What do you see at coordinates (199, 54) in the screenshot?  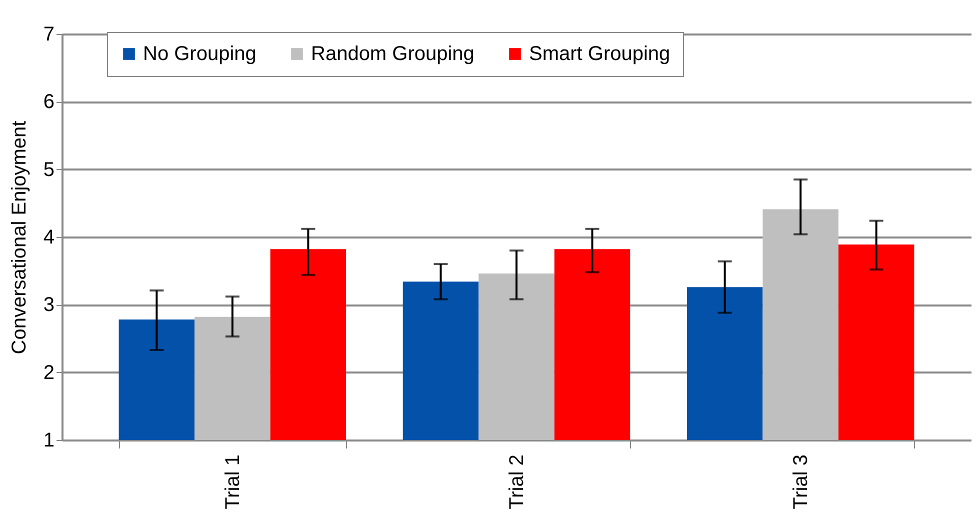 I see `legend-label: No Grouping` at bounding box center [199, 54].